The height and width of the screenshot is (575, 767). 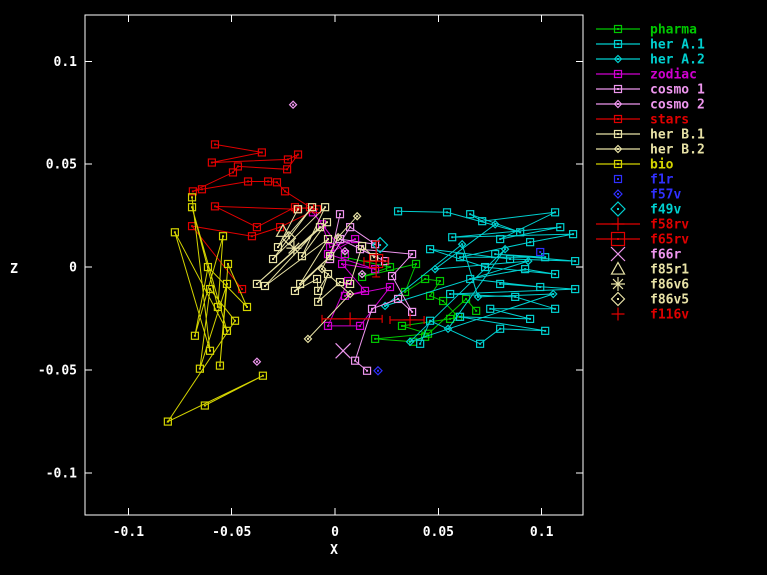 What do you see at coordinates (128, 532) in the screenshot?
I see `x-tick-label: -0.1` at bounding box center [128, 532].